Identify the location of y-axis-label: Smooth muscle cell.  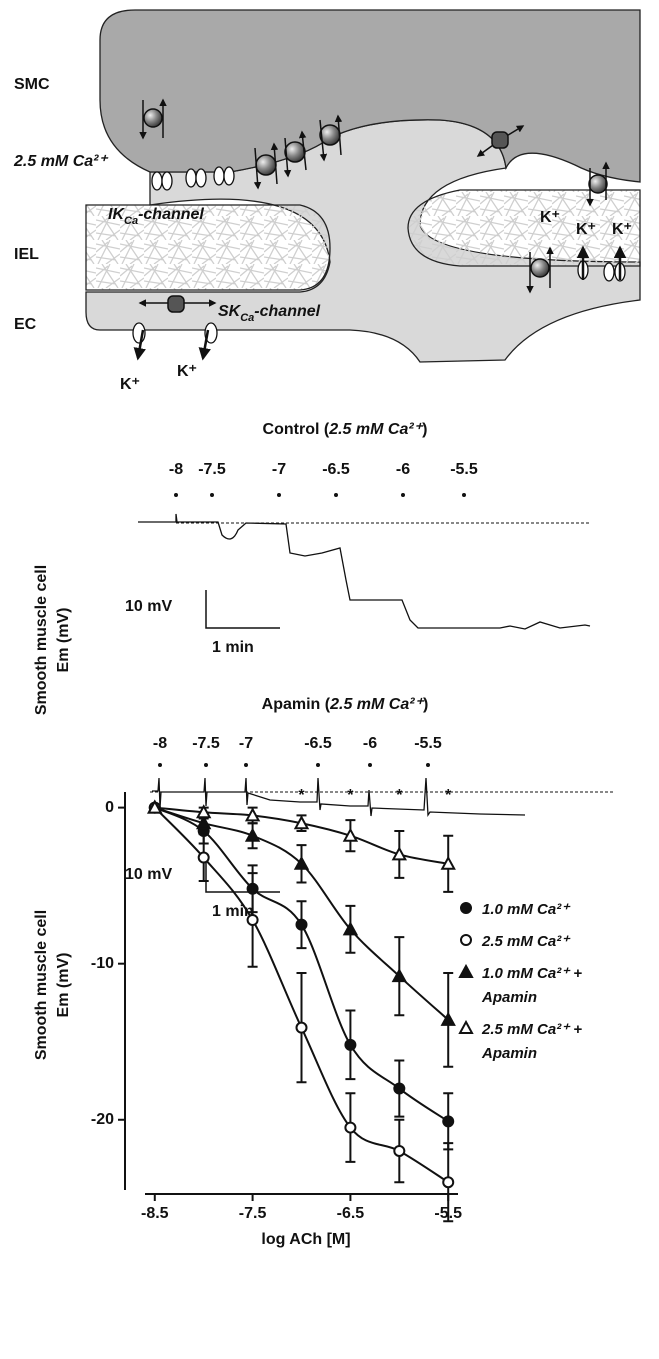
(41, 985).